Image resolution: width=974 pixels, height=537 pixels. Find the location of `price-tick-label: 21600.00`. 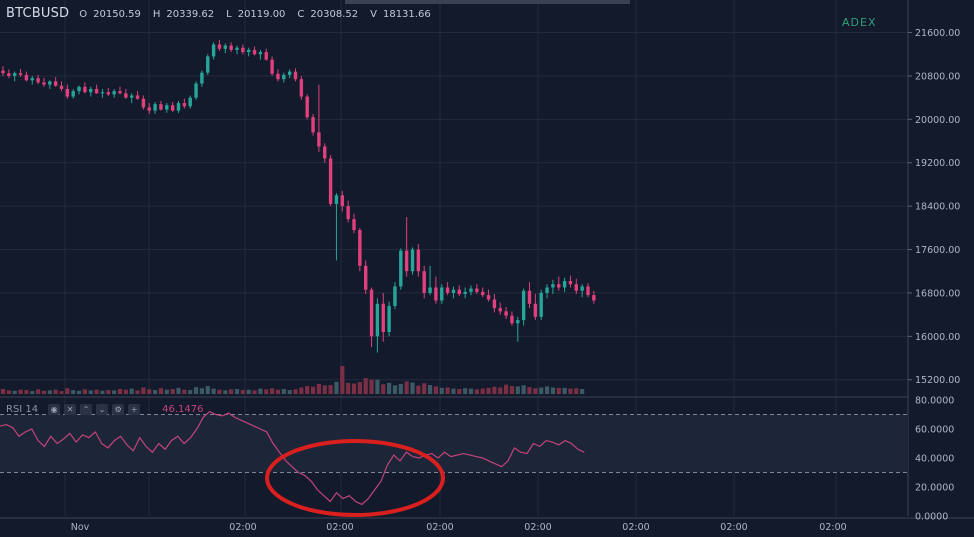

price-tick-label: 21600.00 is located at coordinates (937, 33).